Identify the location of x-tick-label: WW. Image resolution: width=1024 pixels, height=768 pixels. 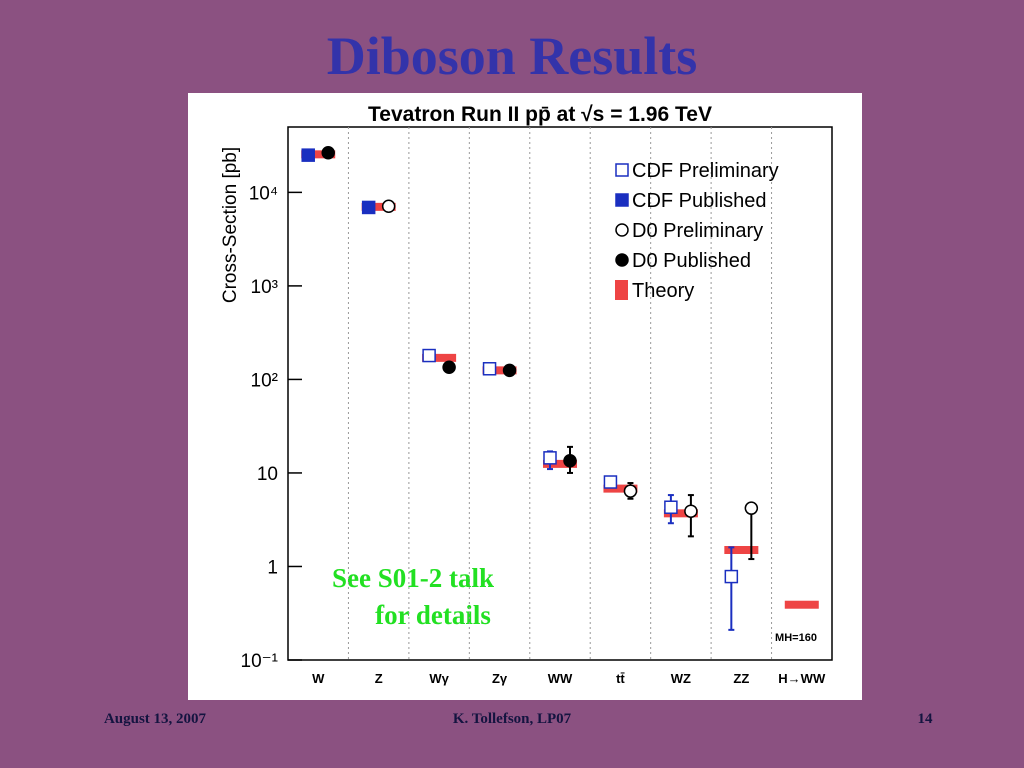
(560, 678).